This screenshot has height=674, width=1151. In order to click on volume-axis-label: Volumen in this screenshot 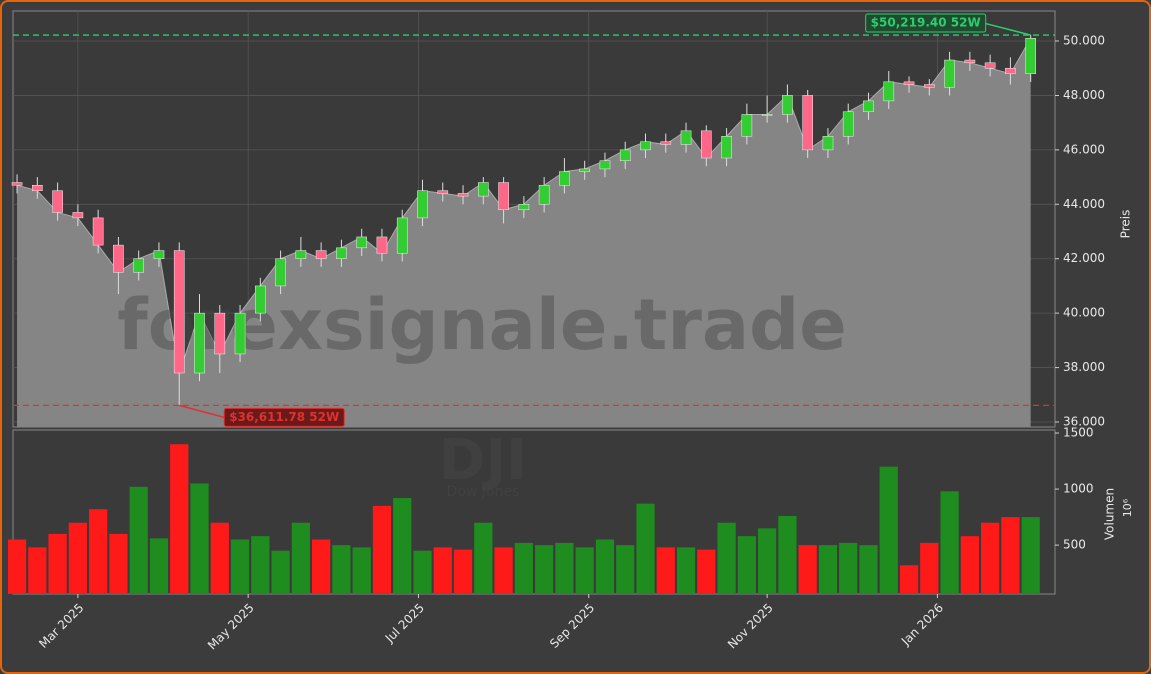, I will do `click(1110, 514)`.